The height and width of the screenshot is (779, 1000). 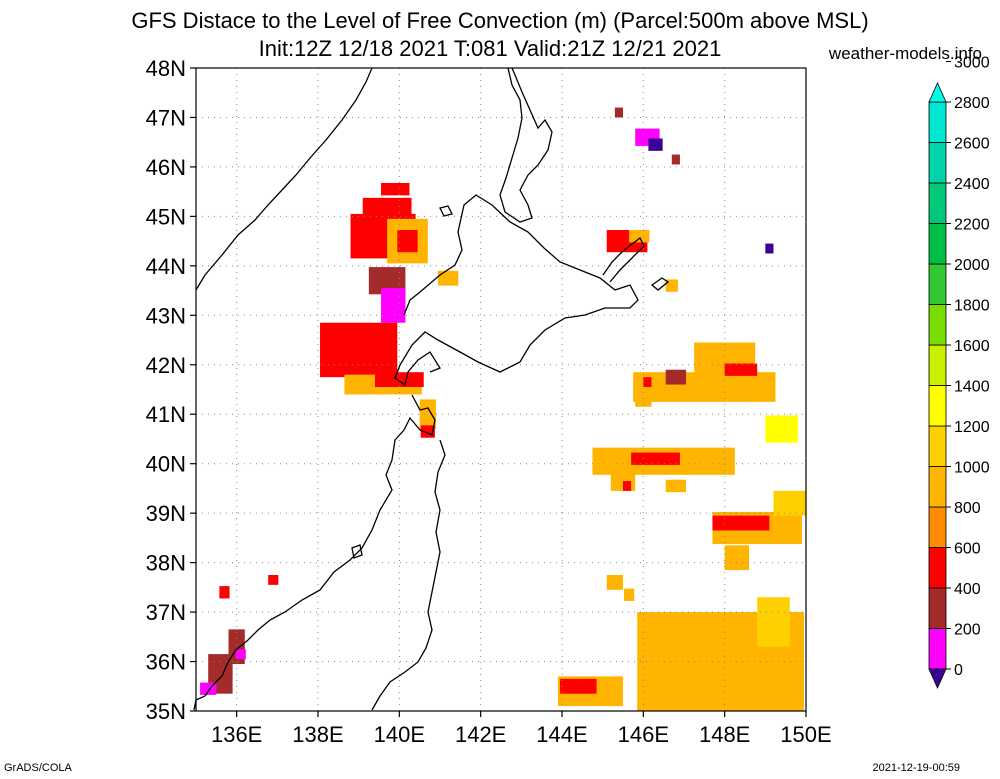 What do you see at coordinates (166, 216) in the screenshot?
I see `lat-label-10: 45N` at bounding box center [166, 216].